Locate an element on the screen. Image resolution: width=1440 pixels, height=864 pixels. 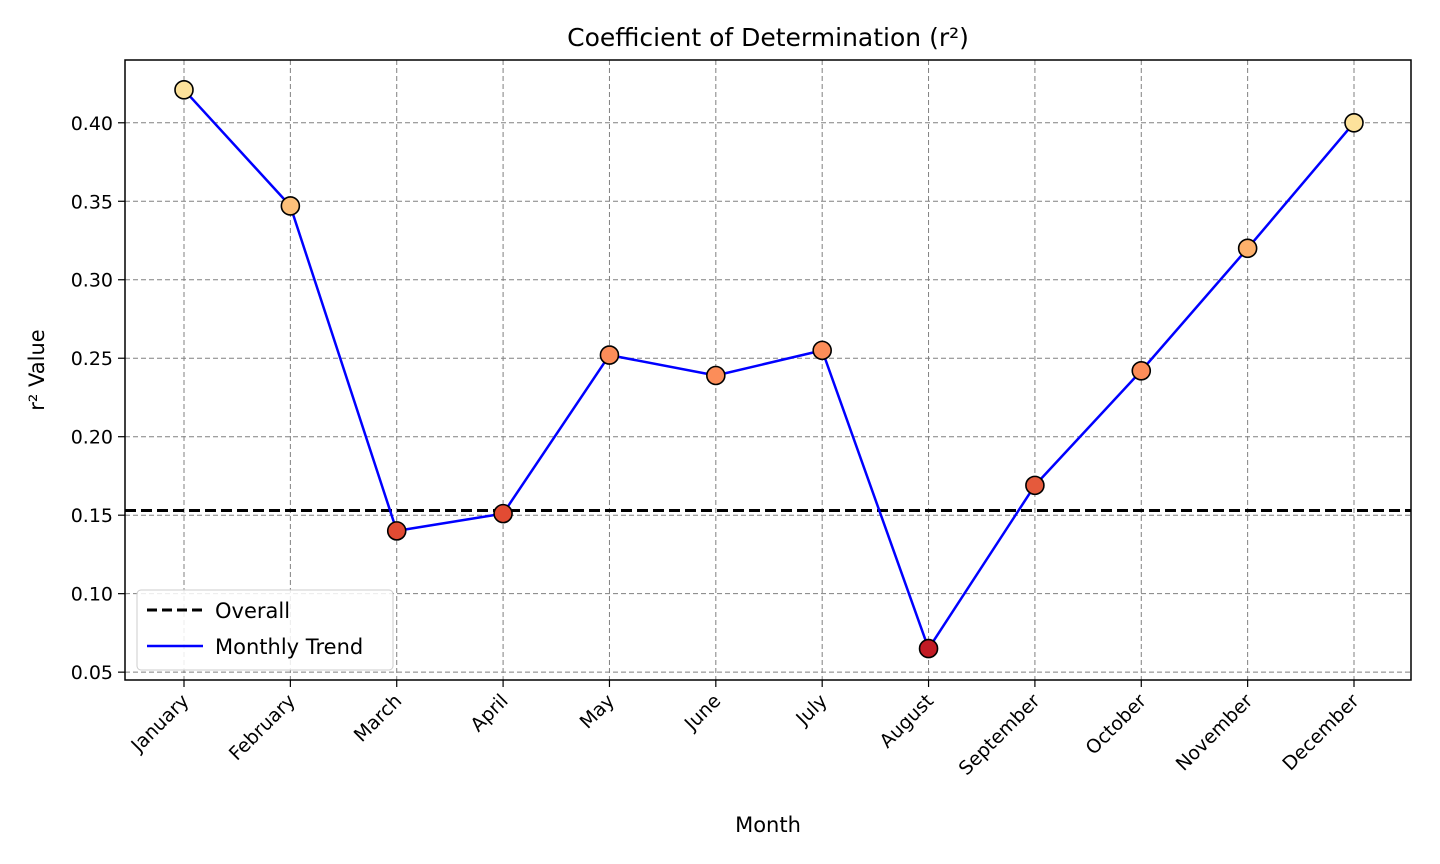
legend-monthly-trend-label: Monthly Trend is located at coordinates (289, 647).